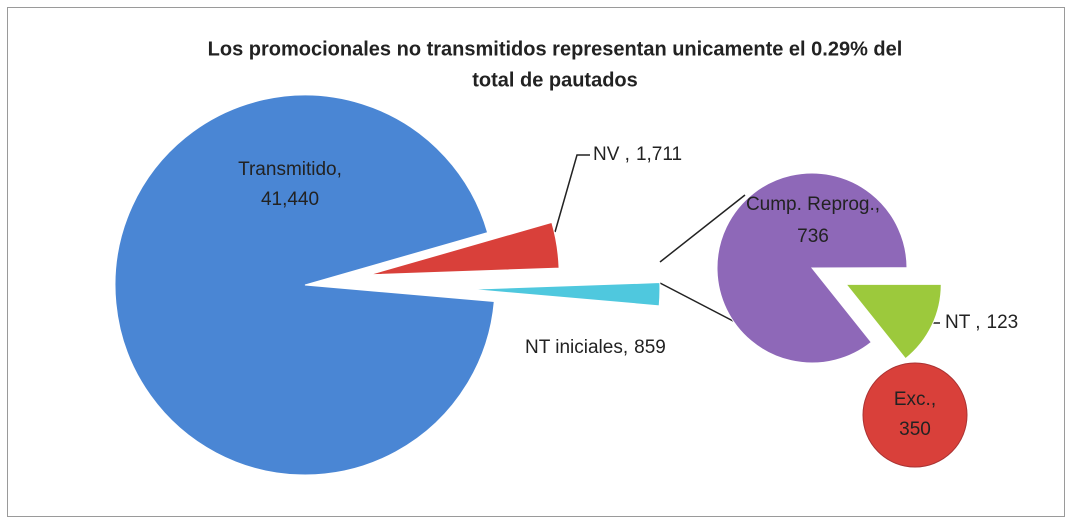  What do you see at coordinates (702, 228) in the screenshot?
I see `connector-line` at bounding box center [702, 228].